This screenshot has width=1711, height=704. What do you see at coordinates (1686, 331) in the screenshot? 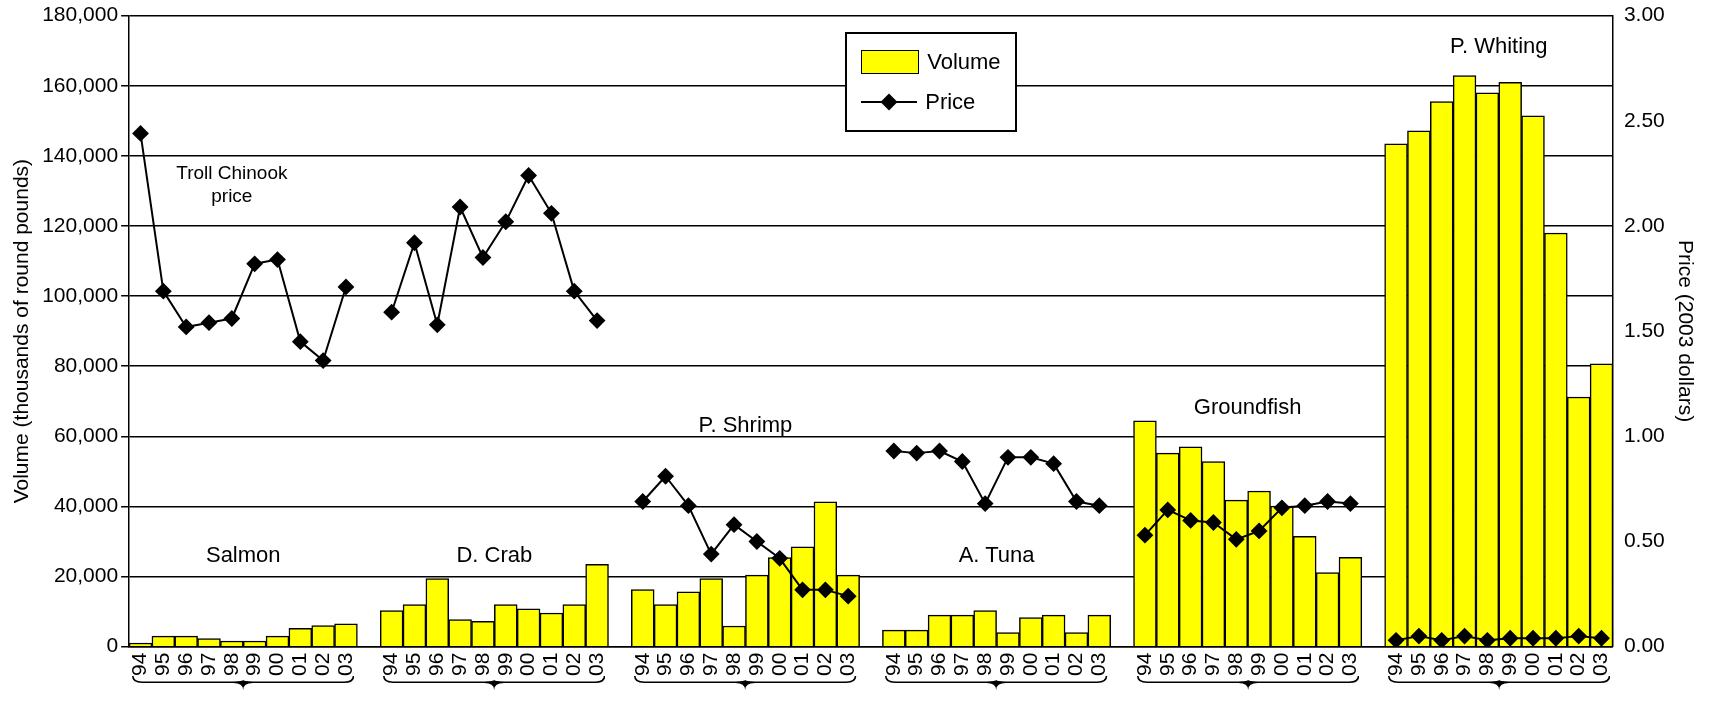
I see `y2-axis-title: Price (2003 dollars)` at bounding box center [1686, 331].